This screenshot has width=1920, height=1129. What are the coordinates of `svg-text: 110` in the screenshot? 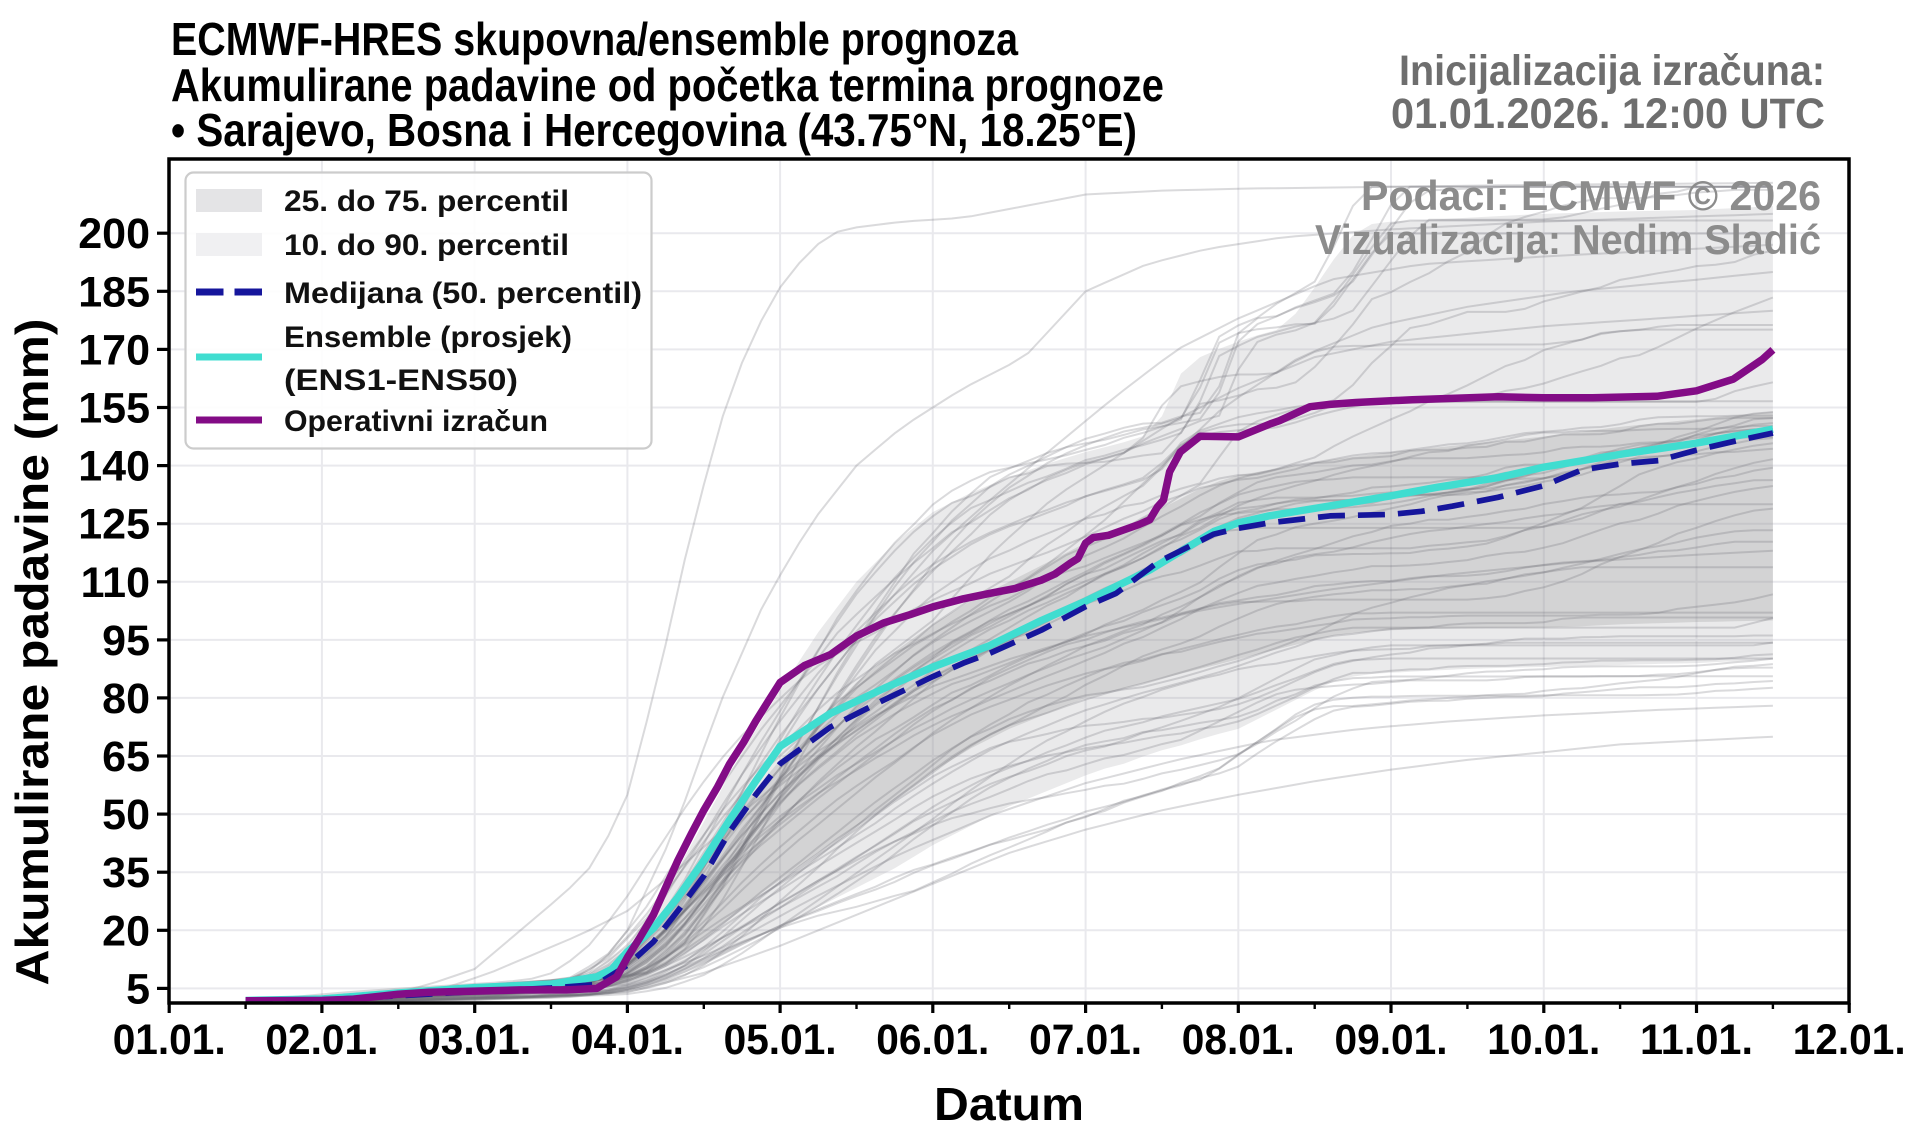 It's located at (115, 583).